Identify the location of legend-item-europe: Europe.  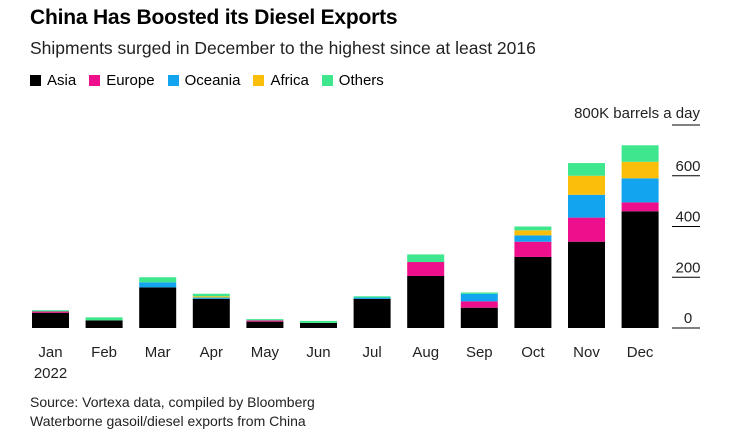
(122, 80).